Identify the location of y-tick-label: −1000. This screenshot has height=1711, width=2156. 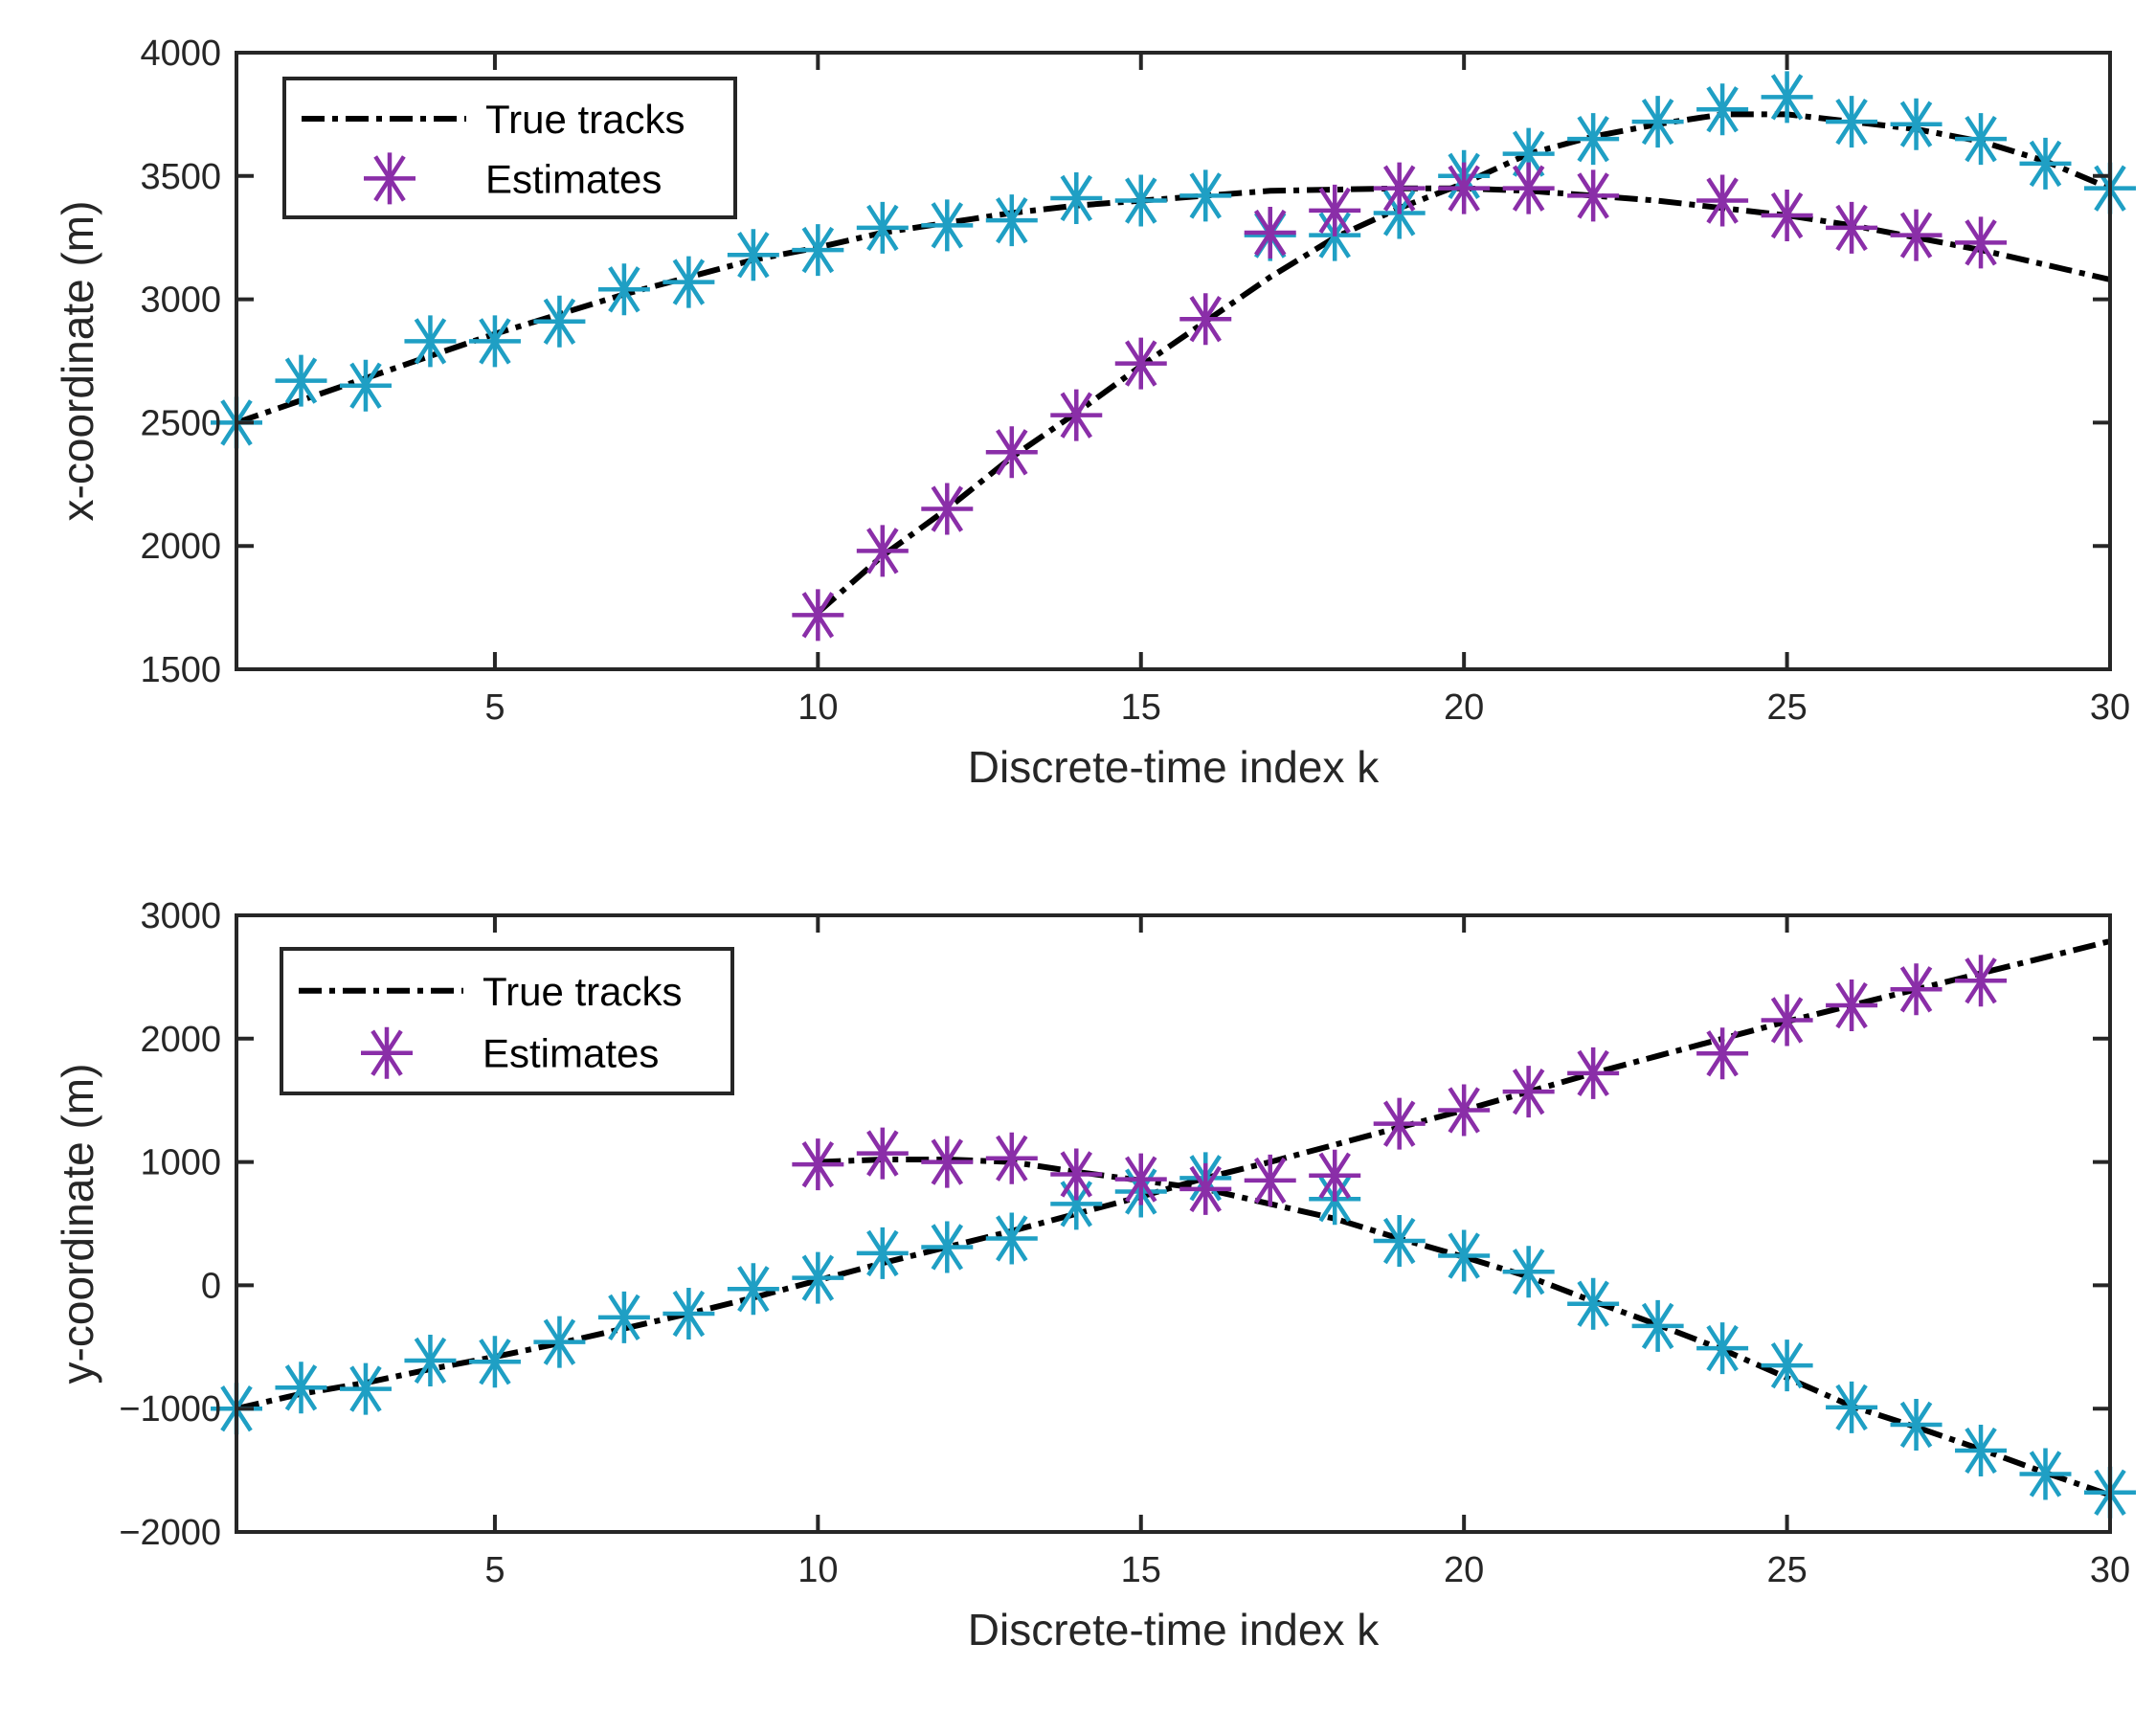
(170, 1409).